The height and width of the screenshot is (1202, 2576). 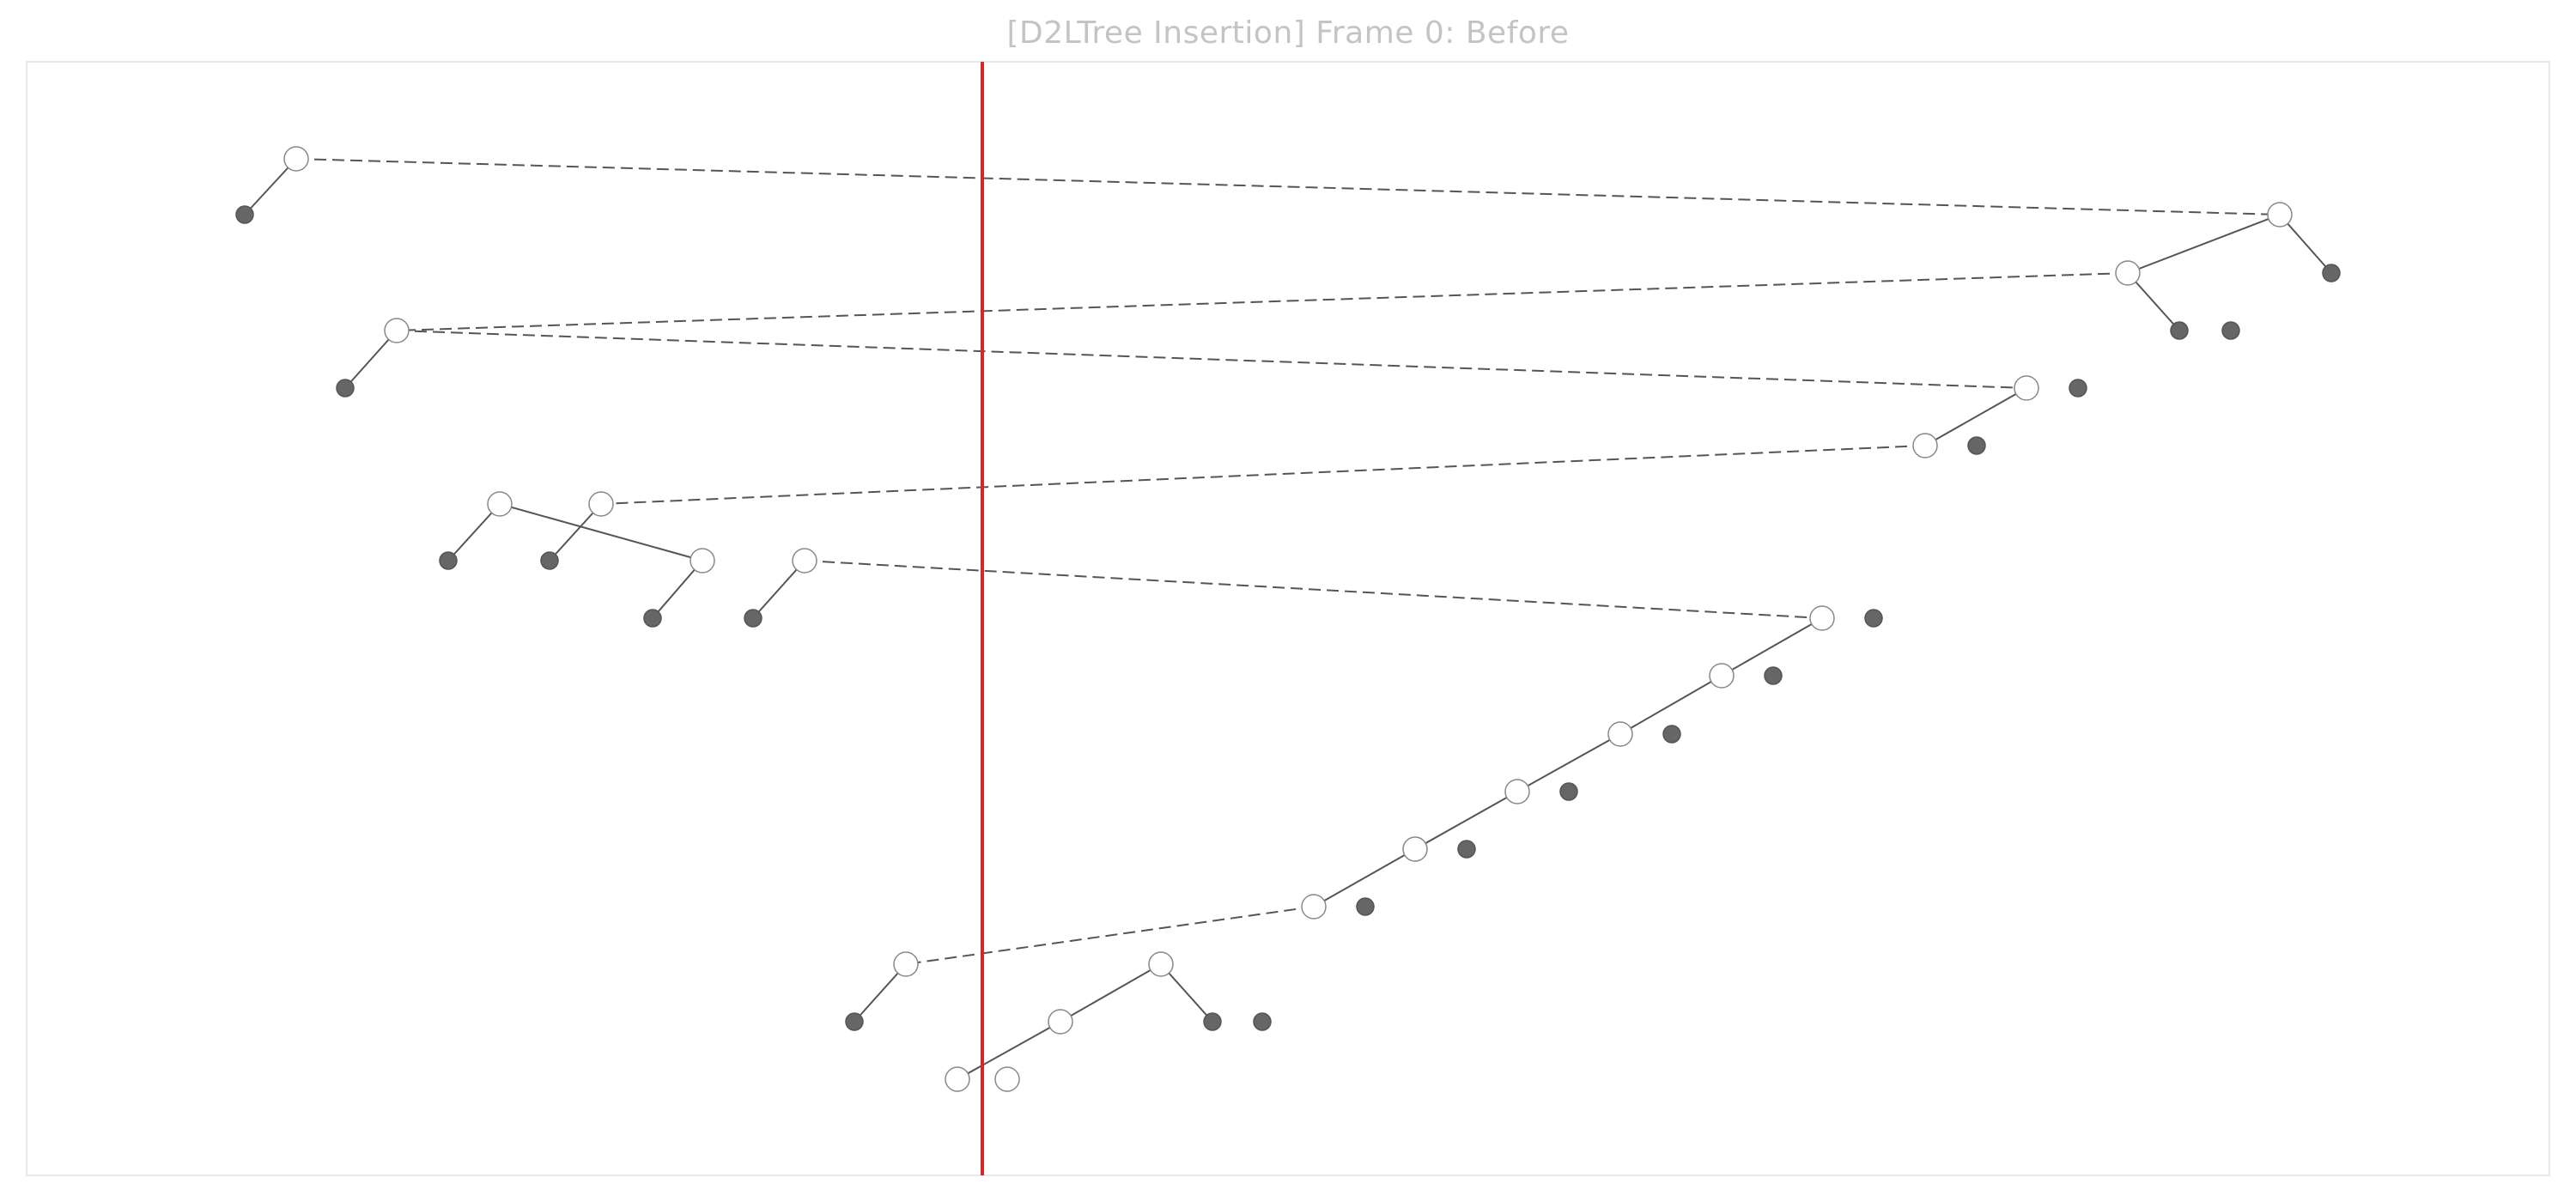 I want to click on leaf-node-l7, so click(x=1976, y=445).